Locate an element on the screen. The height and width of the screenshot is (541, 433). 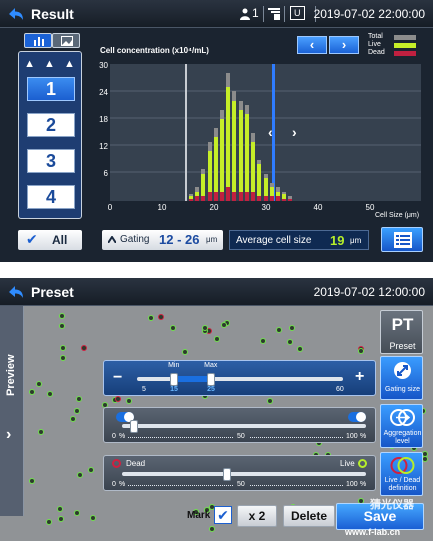
gating-min-handle is located at coordinates (174, 379).